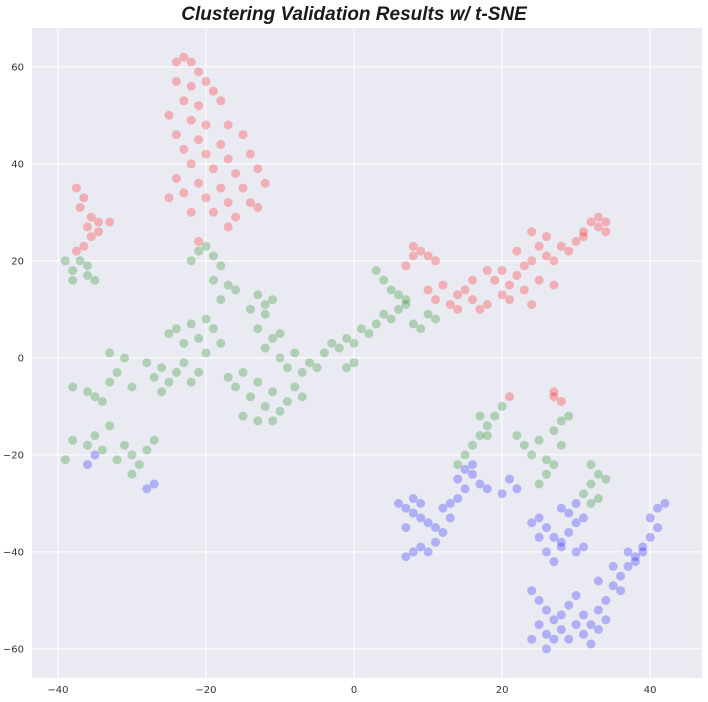 The width and height of the screenshot is (708, 702). Describe the element at coordinates (21, 358) in the screenshot. I see `y-tick-label: 0` at that location.